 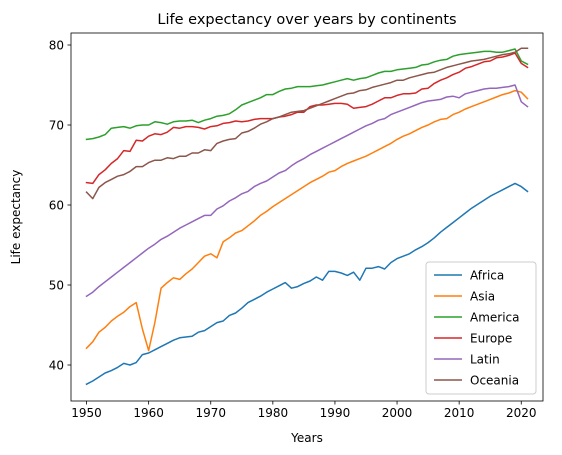 I want to click on legend: Africa Asia America Europe Latin Oceania, so click(x=481, y=328).